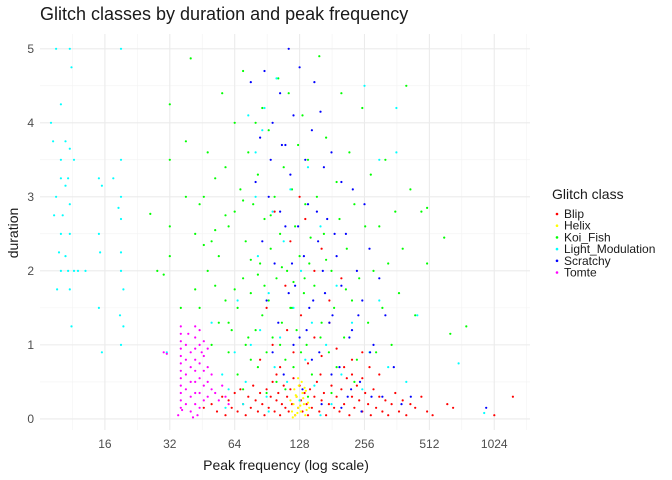  What do you see at coordinates (587, 261) in the screenshot?
I see `legend-label-scratchy: Scratchy` at bounding box center [587, 261].